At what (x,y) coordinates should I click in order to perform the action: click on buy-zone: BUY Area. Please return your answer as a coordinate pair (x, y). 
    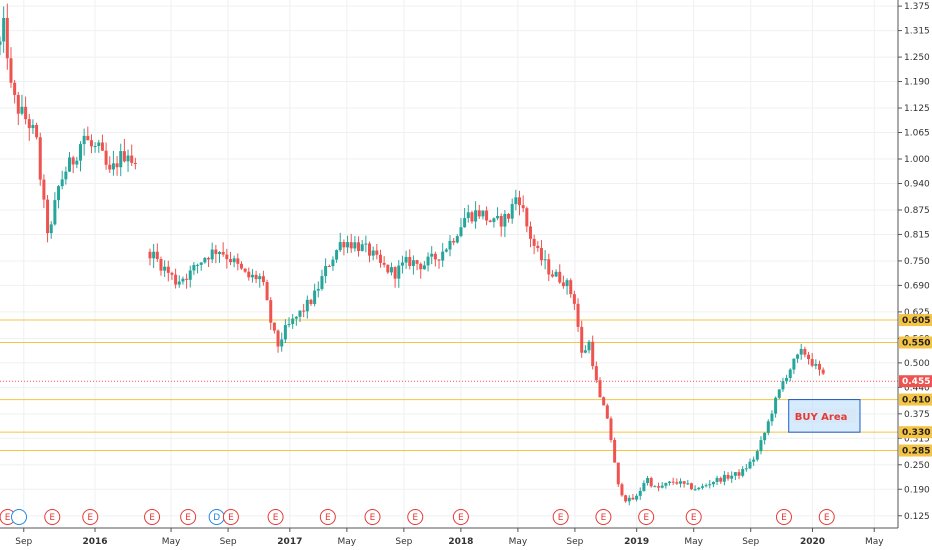
    Looking at the image, I should click on (824, 416).